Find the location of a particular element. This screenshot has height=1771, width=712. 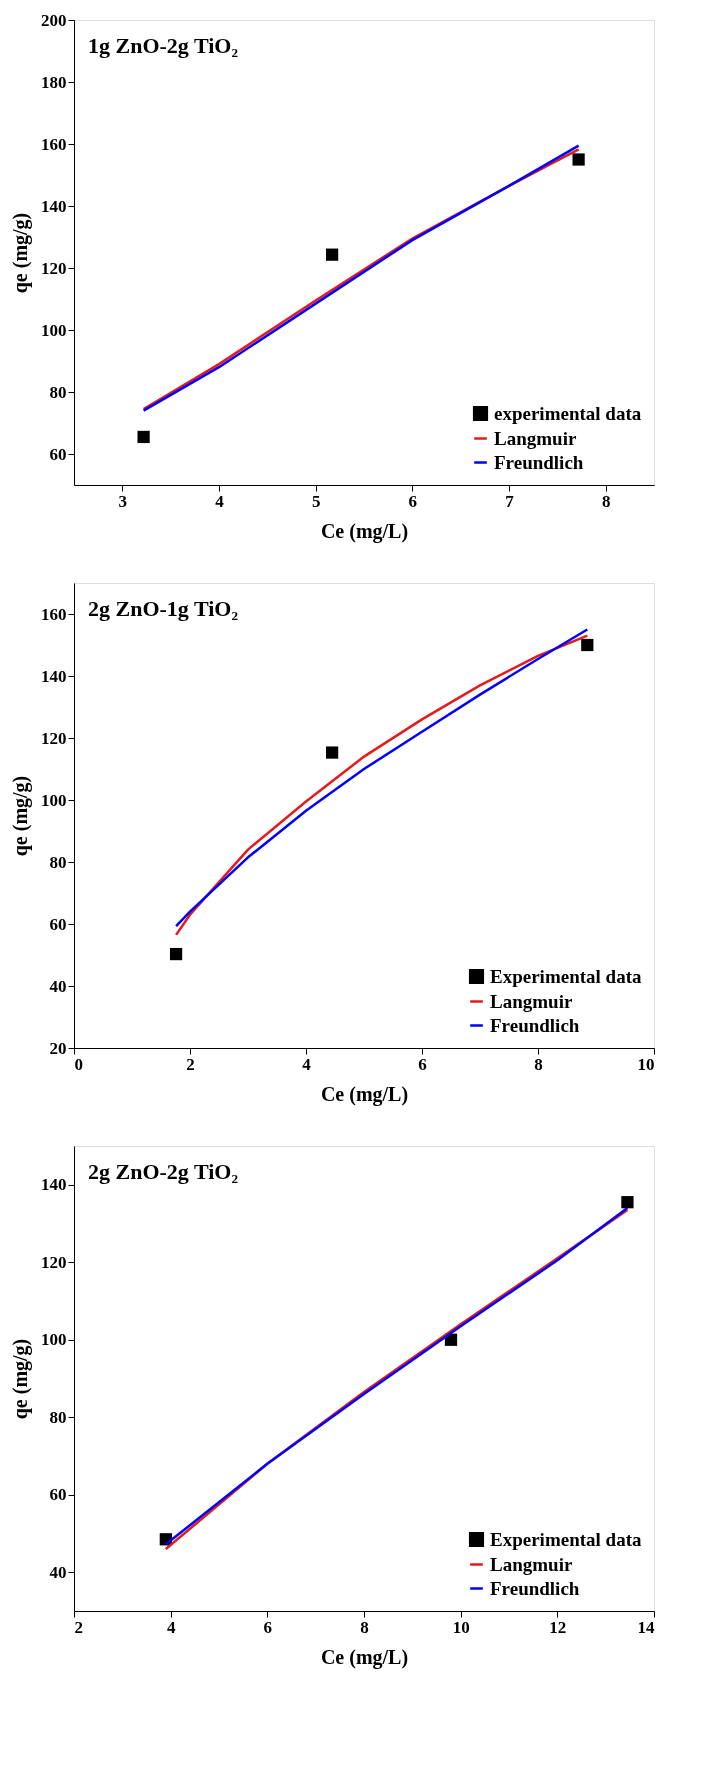

x-tick-label: 7 is located at coordinates (510, 501).